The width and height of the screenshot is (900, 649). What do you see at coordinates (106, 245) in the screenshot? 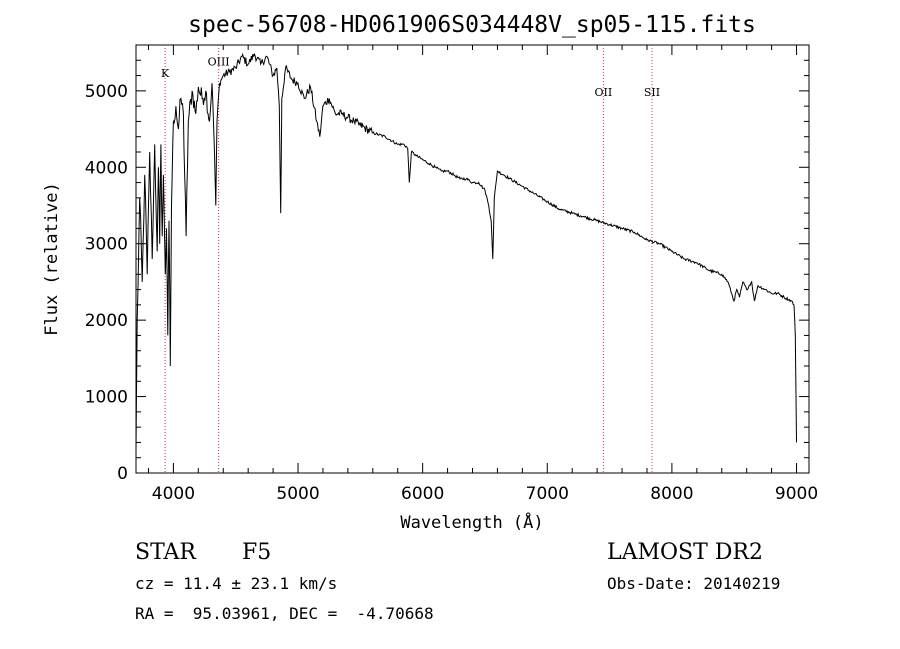
I see `y-tick-label: 3000` at bounding box center [106, 245].